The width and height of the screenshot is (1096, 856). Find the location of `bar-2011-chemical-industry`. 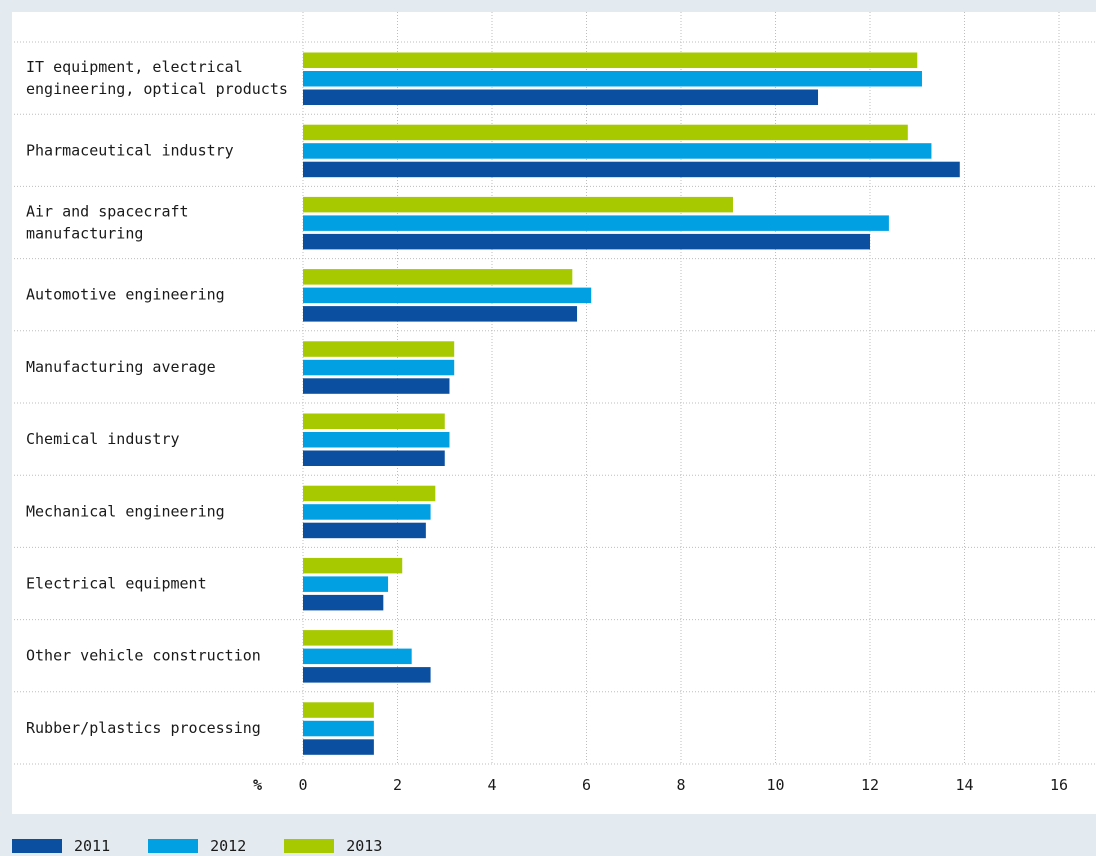

bar-2011-chemical-industry is located at coordinates (374, 458).